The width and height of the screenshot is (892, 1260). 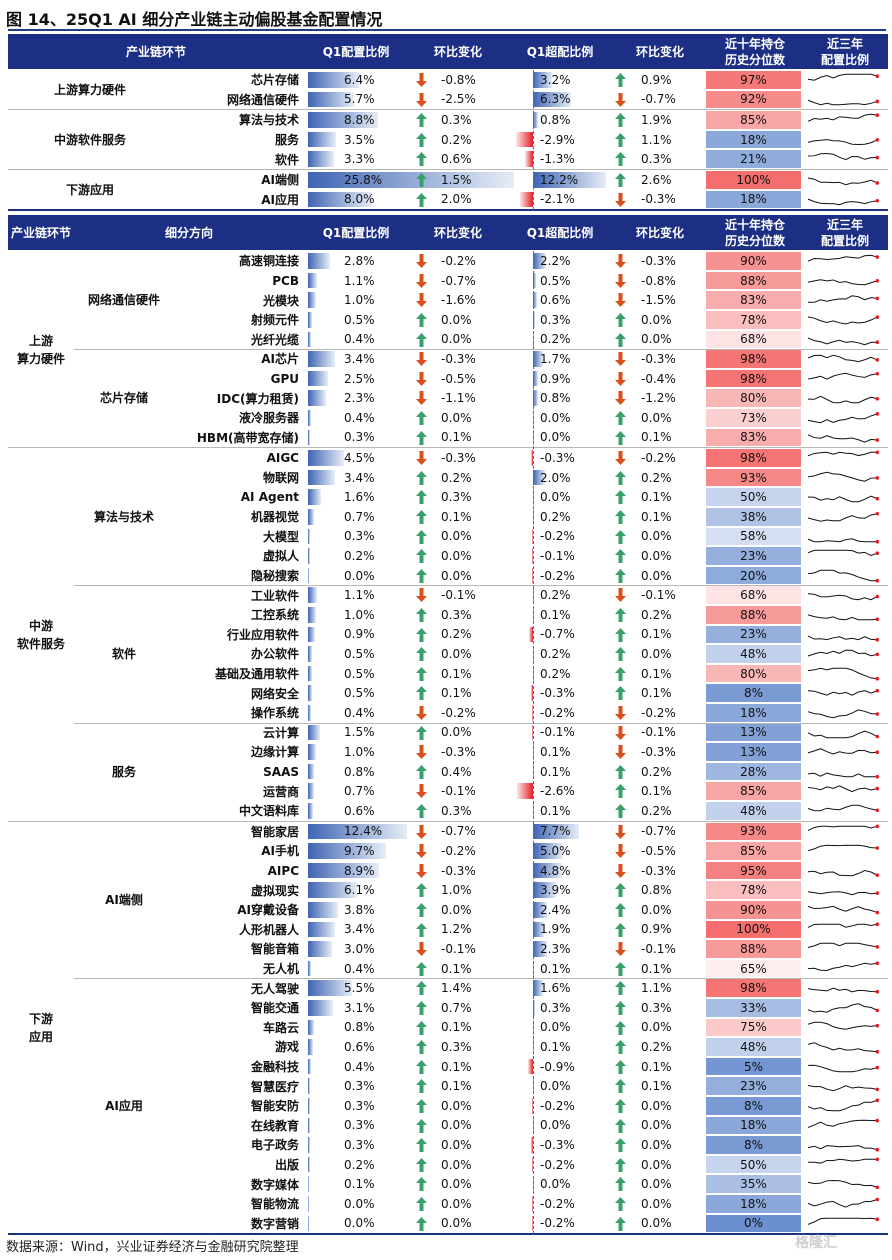 What do you see at coordinates (359, 890) in the screenshot?
I see `allocation-value: 6.1%` at bounding box center [359, 890].